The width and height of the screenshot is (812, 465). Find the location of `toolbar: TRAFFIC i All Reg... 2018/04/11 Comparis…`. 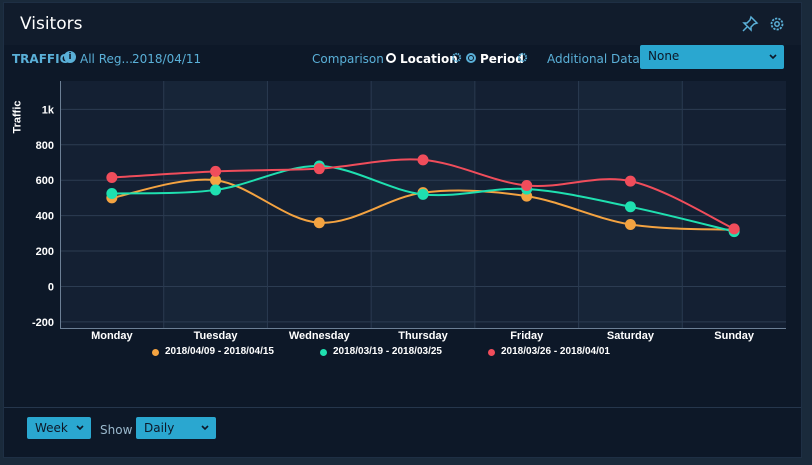

toolbar: TRAFFIC i All Reg... 2018/04/11 Comparis… is located at coordinates (402, 59).